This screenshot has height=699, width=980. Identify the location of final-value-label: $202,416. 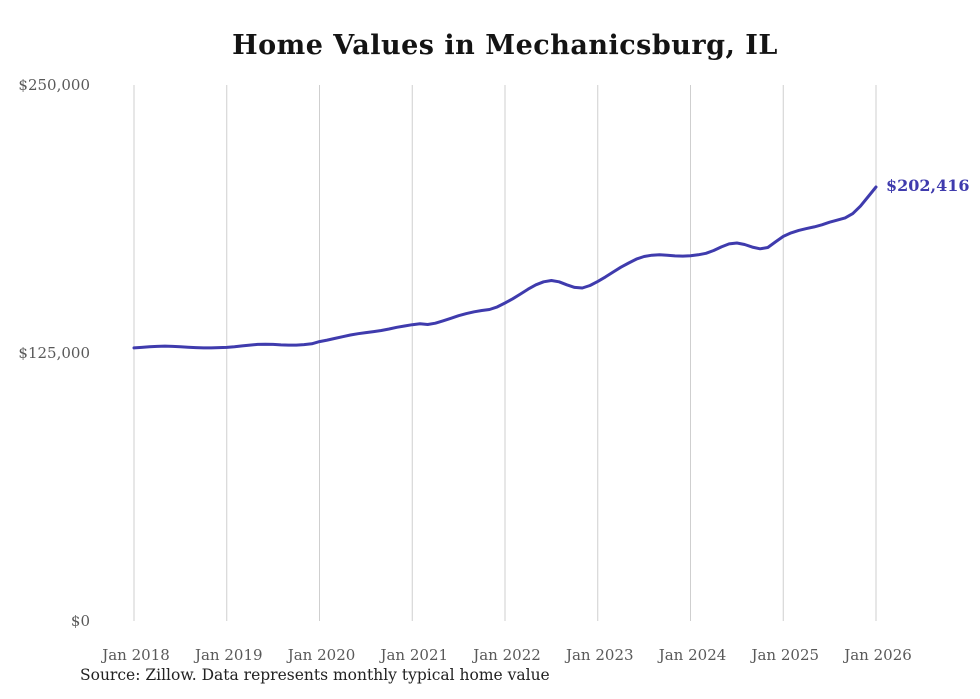
(928, 185).